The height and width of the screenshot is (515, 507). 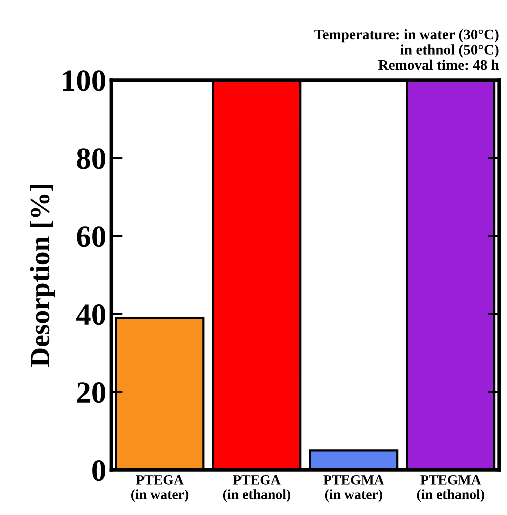 What do you see at coordinates (450, 488) in the screenshot?
I see `x-tick-label: PTEGMA (in ethanol)` at bounding box center [450, 488].